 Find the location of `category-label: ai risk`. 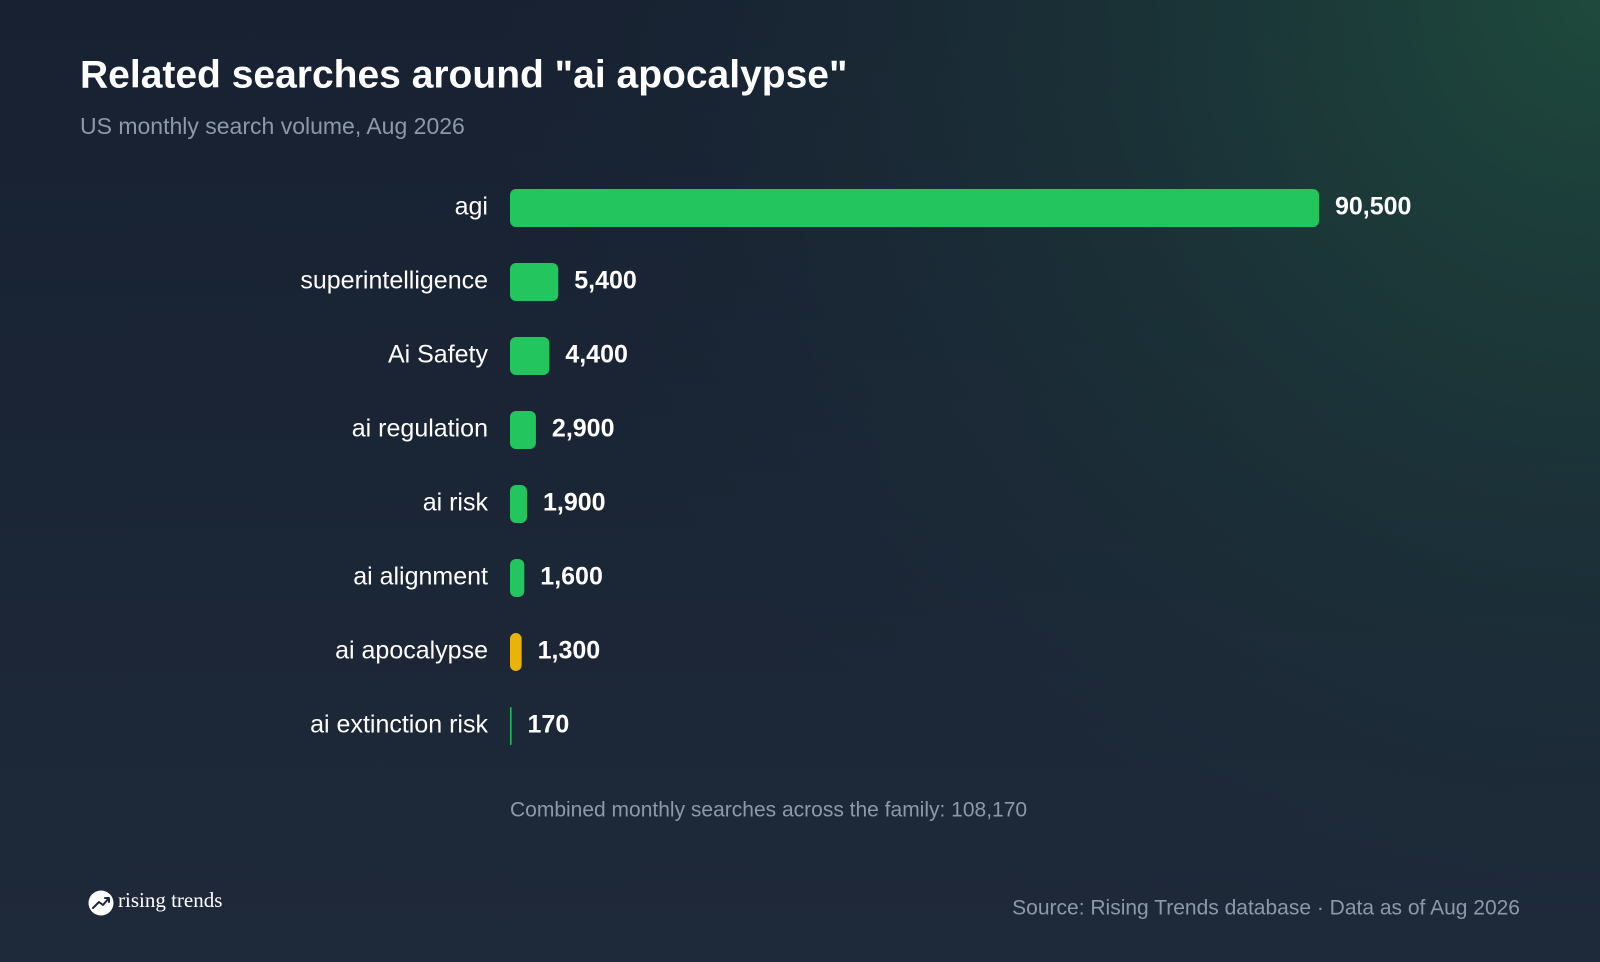

category-label: ai risk is located at coordinates (456, 503).